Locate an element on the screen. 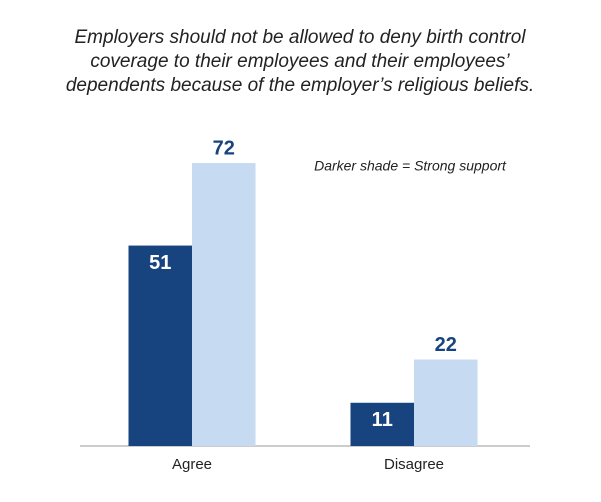 This screenshot has width=601, height=502. annotation: Darker shade = Strong support is located at coordinates (410, 166).